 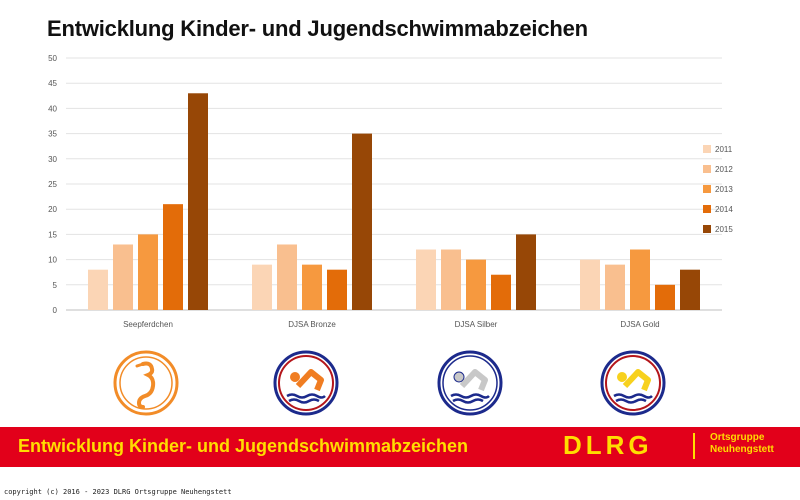 What do you see at coordinates (52, 58) in the screenshot?
I see `y-tick-label: 50` at bounding box center [52, 58].